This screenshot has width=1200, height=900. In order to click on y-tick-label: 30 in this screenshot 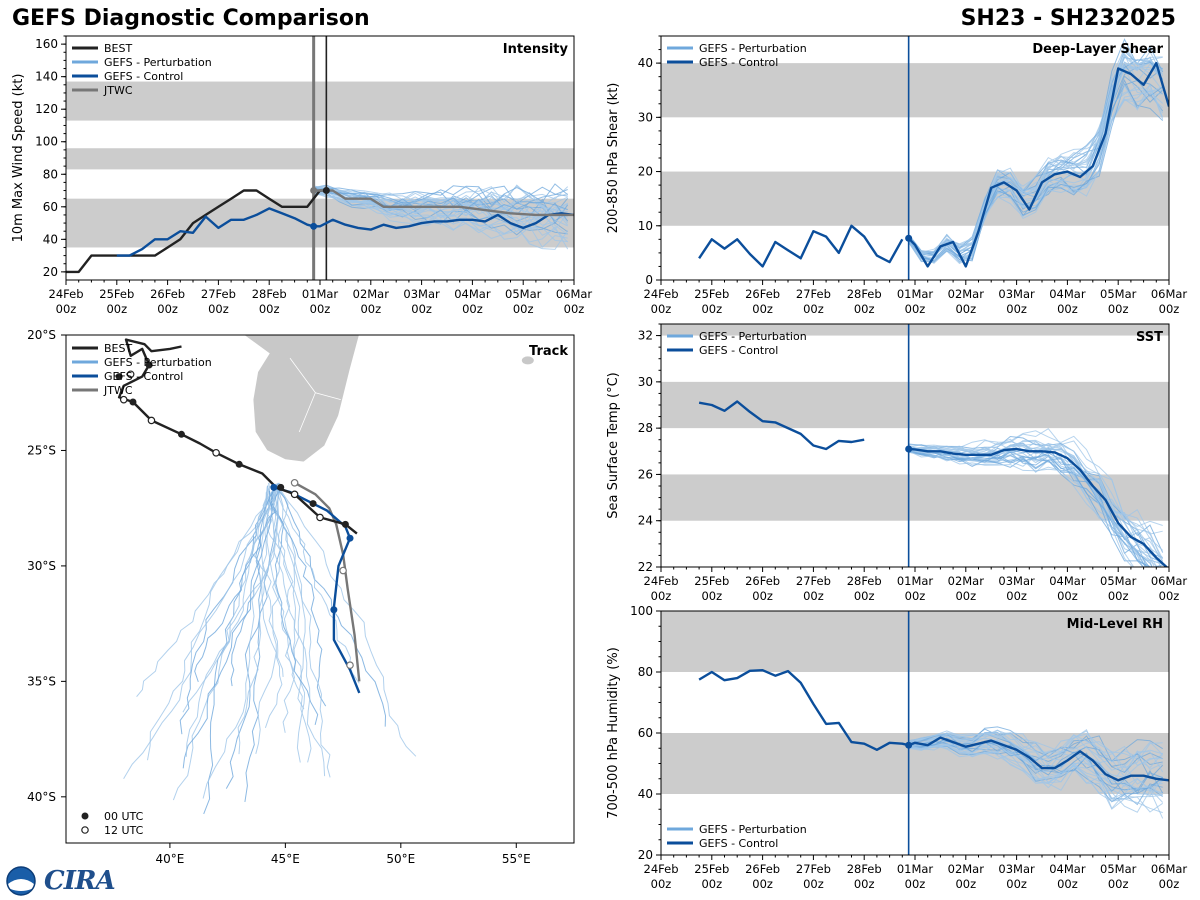, I will do `click(645, 117)`.